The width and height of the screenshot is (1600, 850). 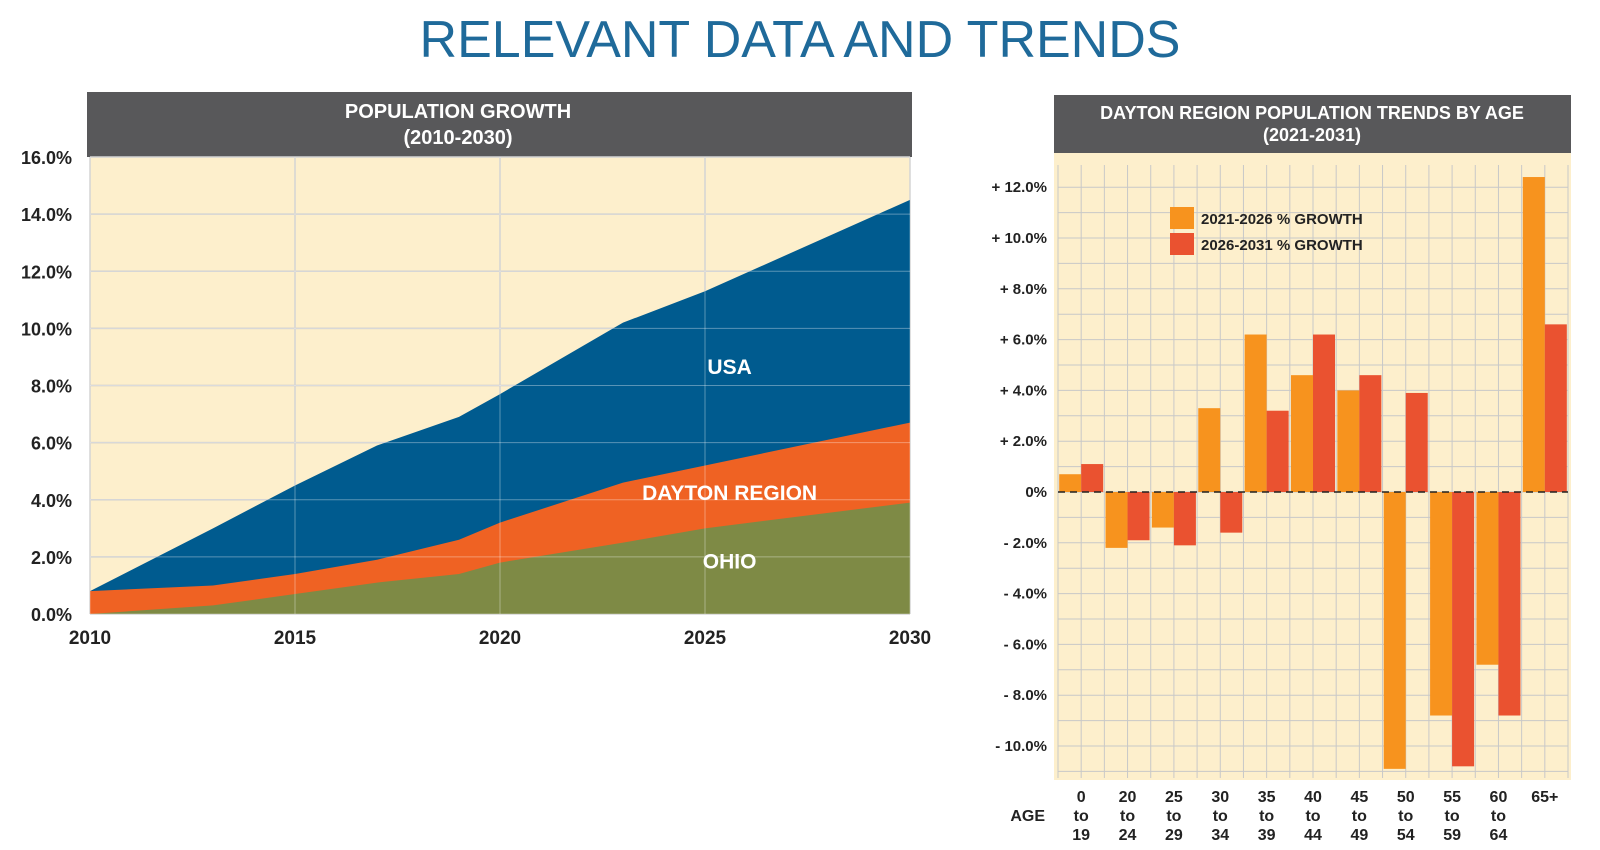 What do you see at coordinates (51, 444) in the screenshot?
I see `area-y-tick-label: 6.0%` at bounding box center [51, 444].